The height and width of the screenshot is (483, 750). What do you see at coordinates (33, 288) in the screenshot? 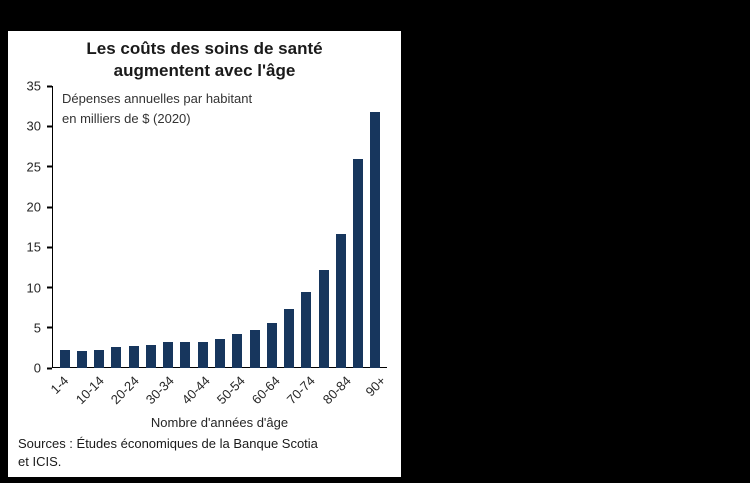
I see `y-tick-label: 10` at bounding box center [33, 288].